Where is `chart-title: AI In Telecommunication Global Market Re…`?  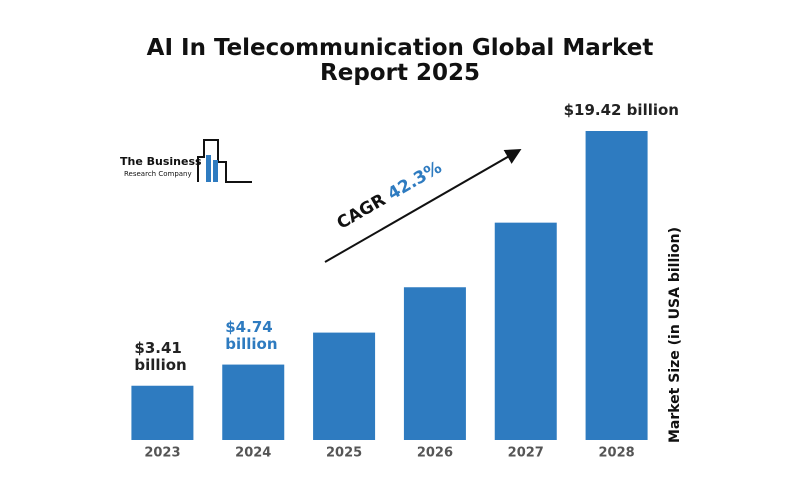 chart-title: AI In Telecommunication Global Market Re… is located at coordinates (400, 60).